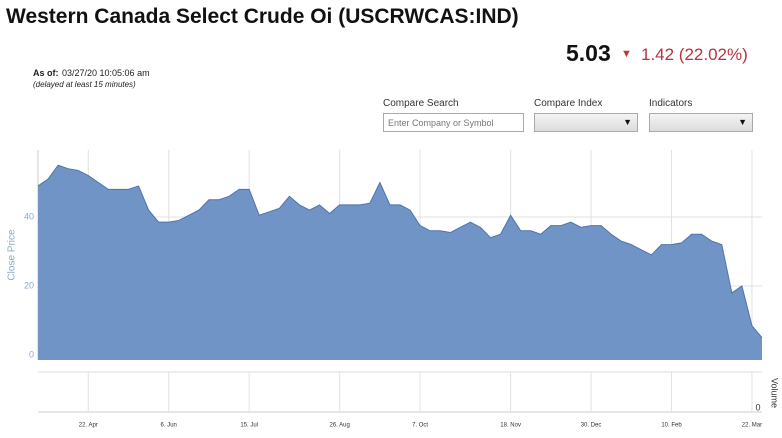 The width and height of the screenshot is (782, 438). Describe the element at coordinates (510, 426) in the screenshot. I see `x-tick-label: 18. Nov` at that location.